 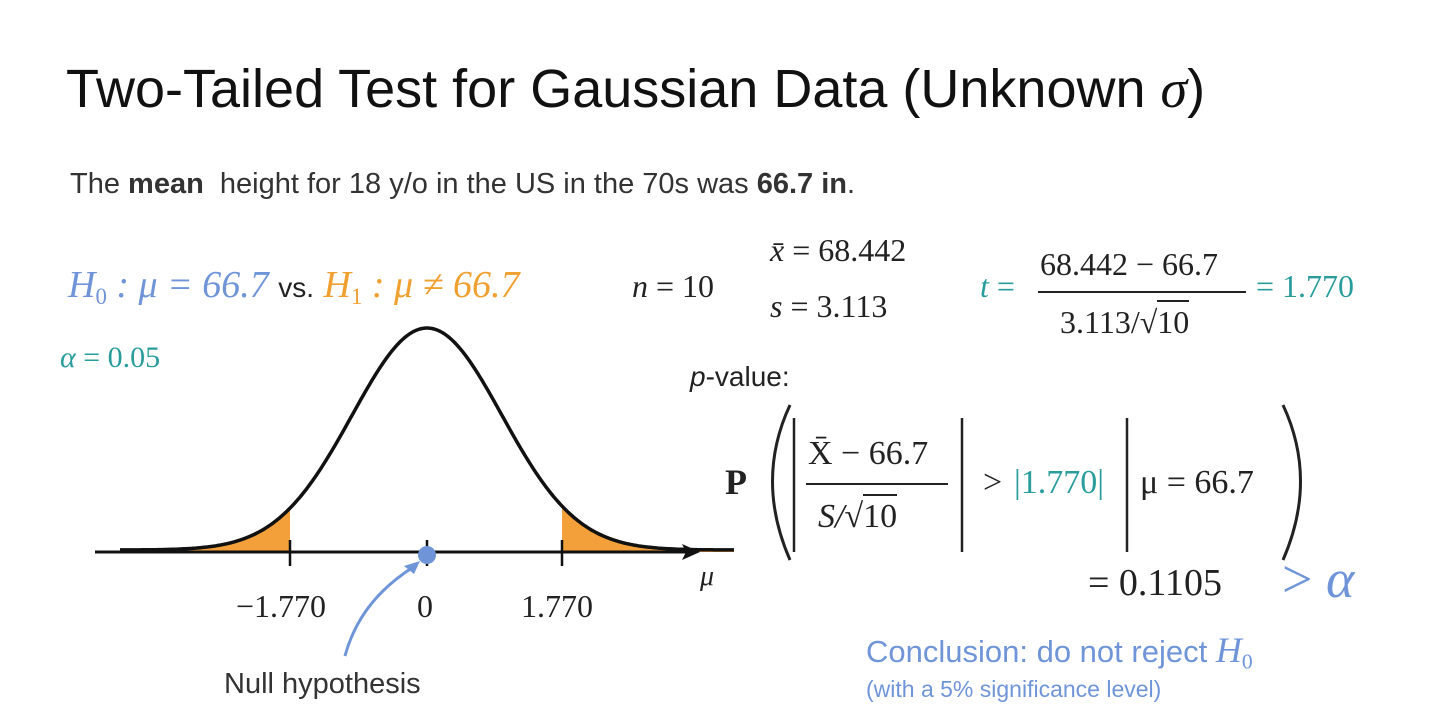 I want to click on intro-text: ., so click(x=851, y=184).